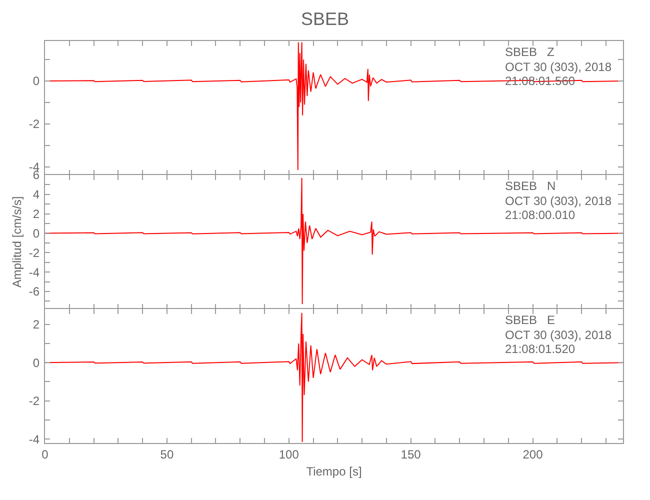 The image size is (650, 500). Describe the element at coordinates (540, 349) in the screenshot. I see `annotation: 21:08:01.520` at that location.